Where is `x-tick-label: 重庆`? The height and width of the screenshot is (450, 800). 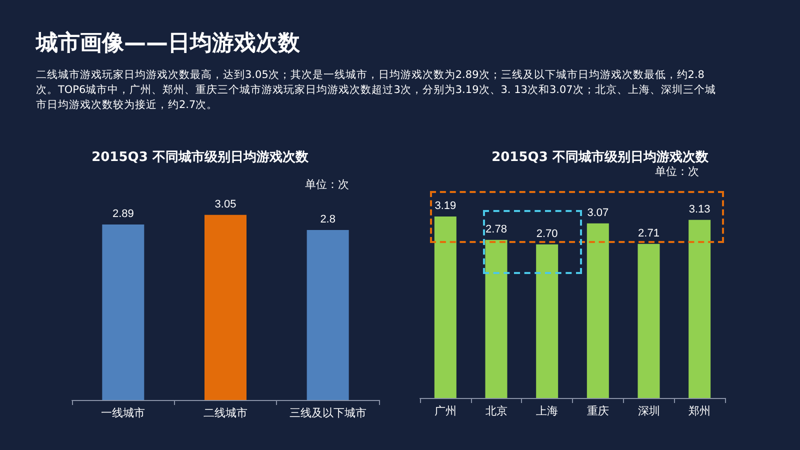 x-tick-label: 重庆 is located at coordinates (597, 411).